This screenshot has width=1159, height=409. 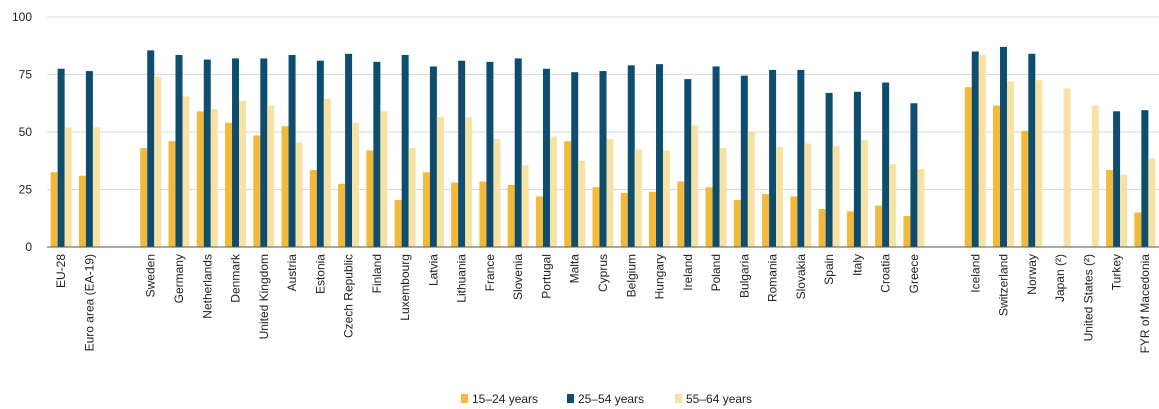 What do you see at coordinates (1145, 304) in the screenshot?
I see `category-label: FYR of Macedonia` at bounding box center [1145, 304].